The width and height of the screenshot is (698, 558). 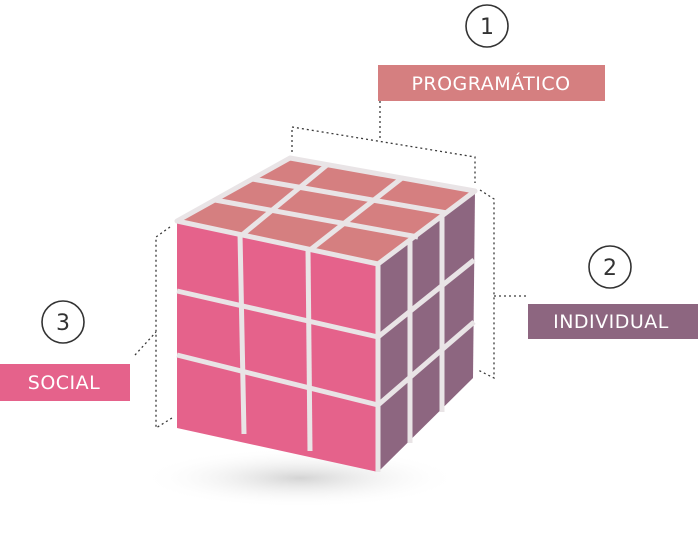 I want to click on social-number: 3, so click(x=63, y=323).